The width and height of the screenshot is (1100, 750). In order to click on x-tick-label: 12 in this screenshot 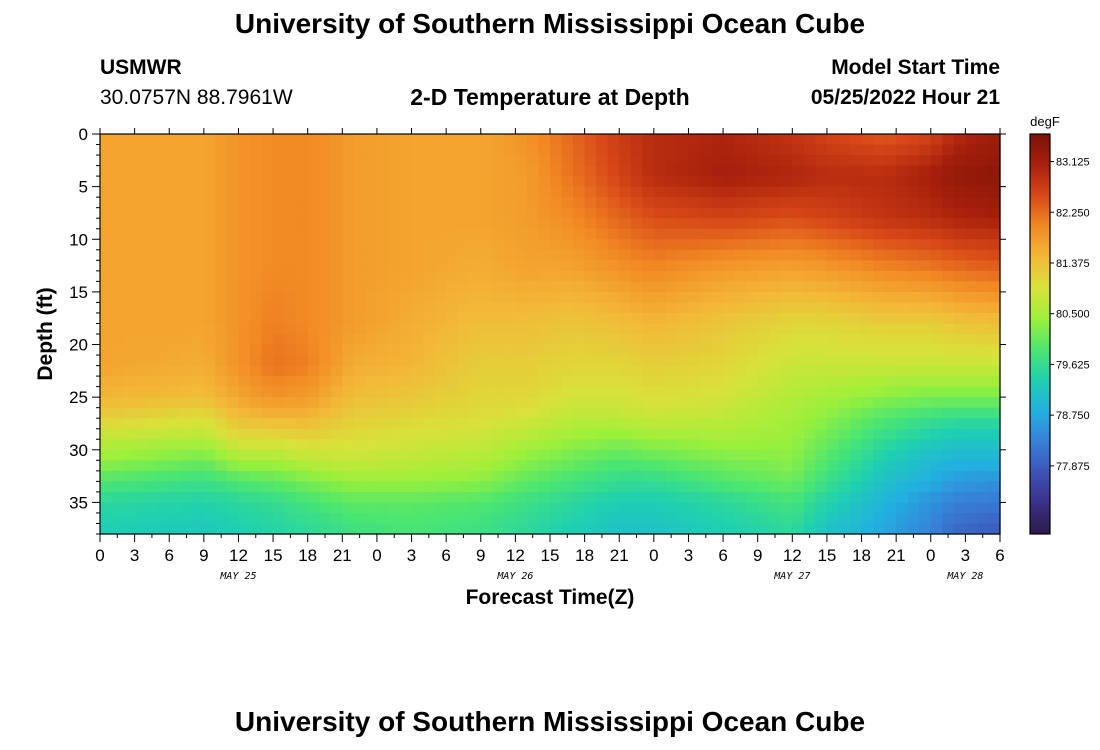, I will do `click(238, 555)`.